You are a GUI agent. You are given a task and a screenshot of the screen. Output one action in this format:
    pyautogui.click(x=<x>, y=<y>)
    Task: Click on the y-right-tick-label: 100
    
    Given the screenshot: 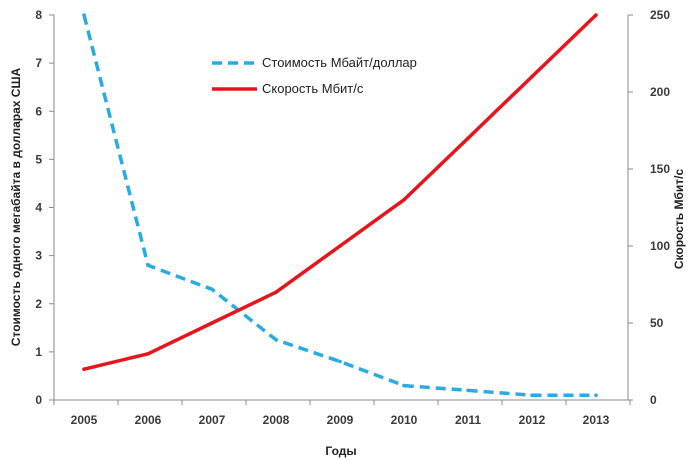 What is the action you would take?
    pyautogui.click(x=660, y=246)
    